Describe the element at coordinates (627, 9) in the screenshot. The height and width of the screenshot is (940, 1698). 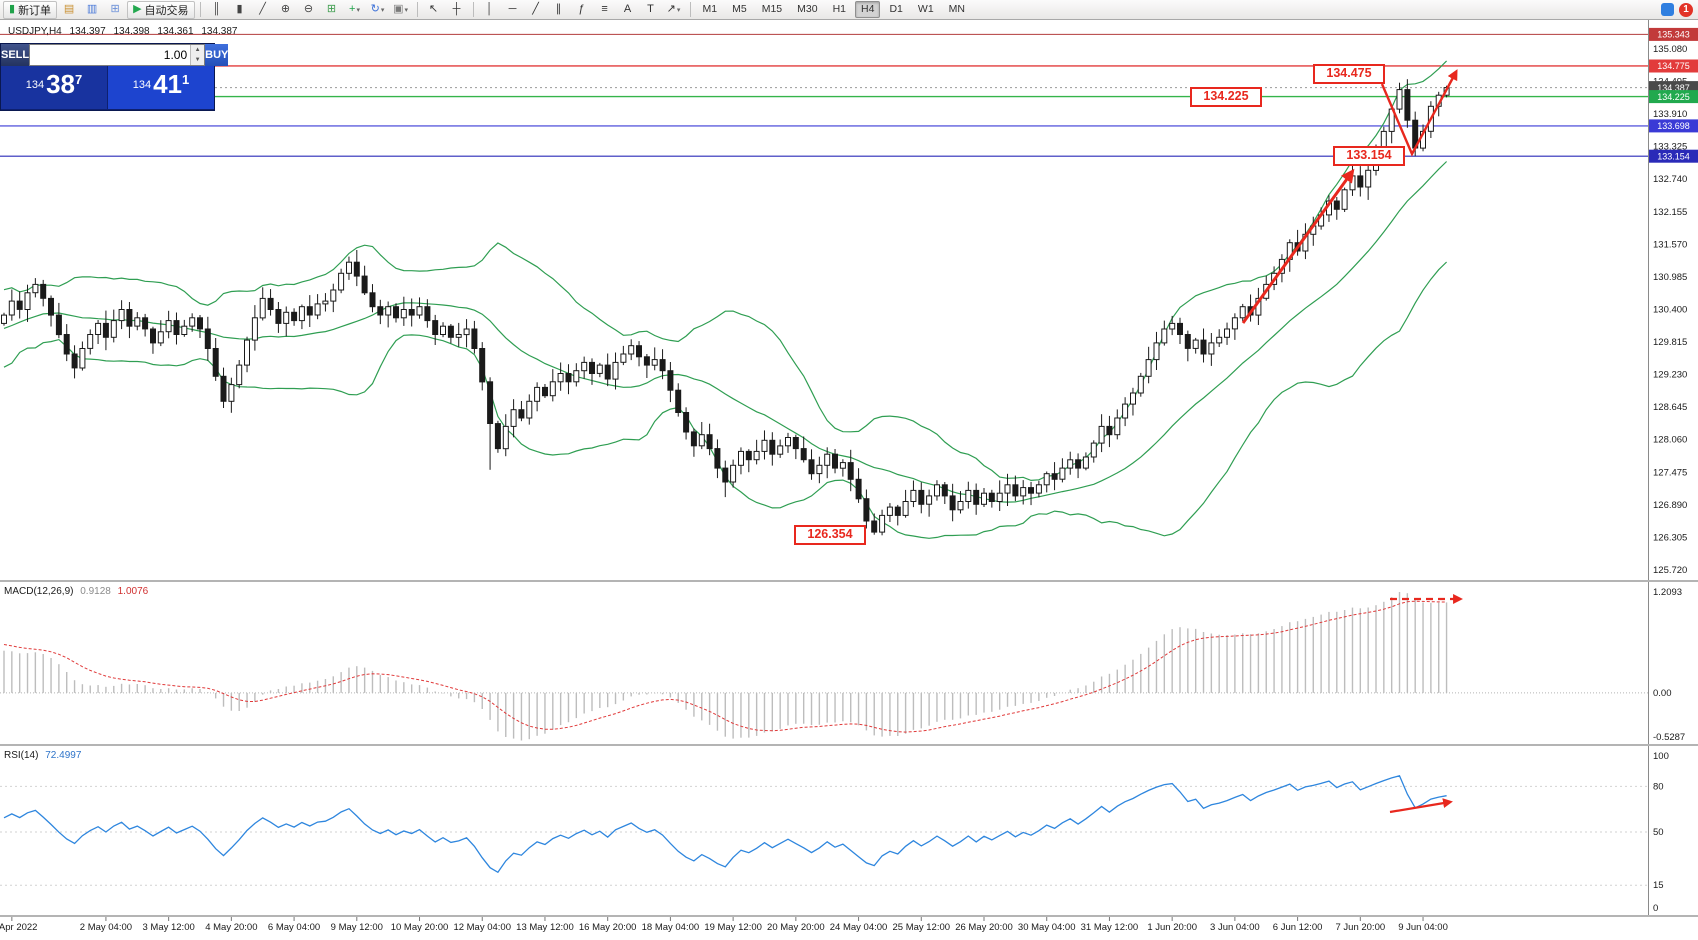
I see `text-icon: A` at that location.